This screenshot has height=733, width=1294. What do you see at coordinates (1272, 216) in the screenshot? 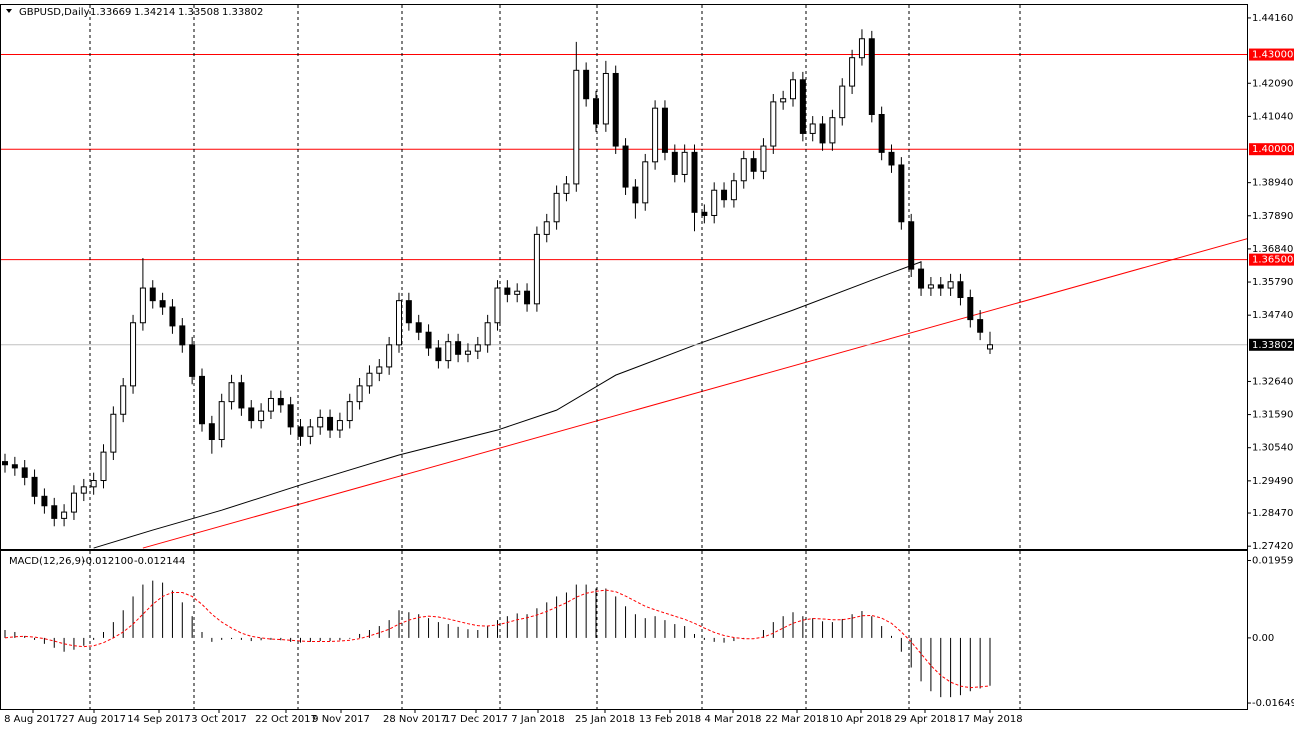
I see `y-tick-label: 1.37890` at bounding box center [1272, 216].